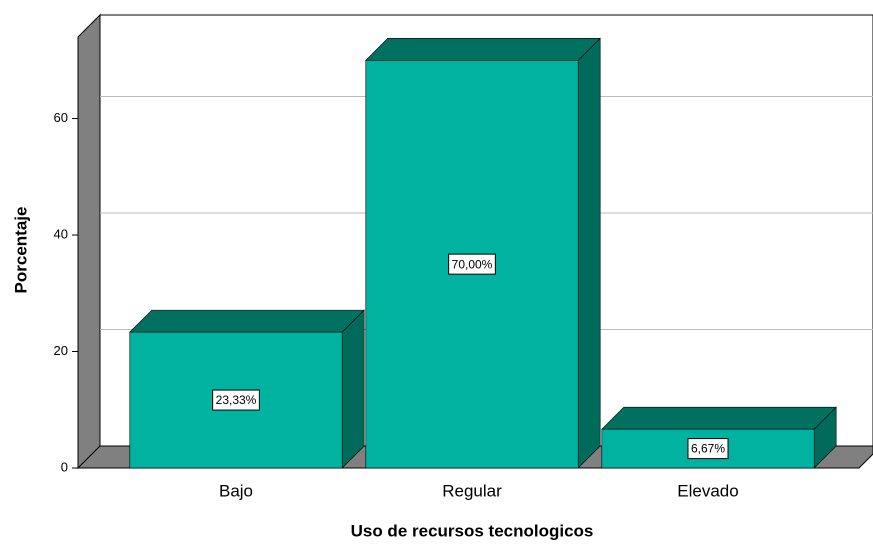 This screenshot has width=873, height=544. I want to click on value-label: 23,33%, so click(236, 400).